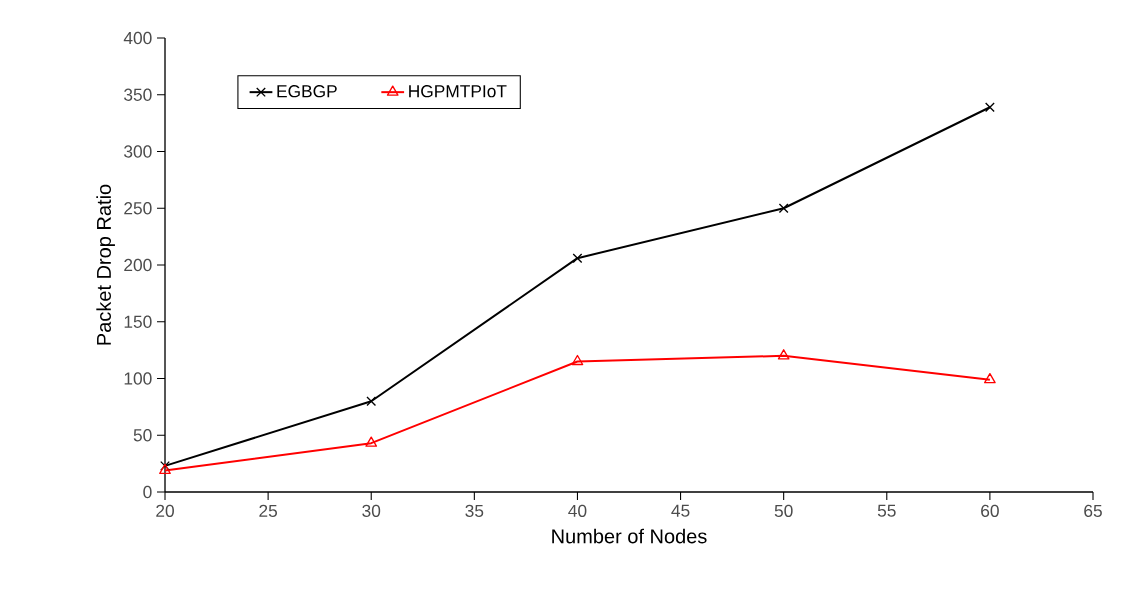 The width and height of the screenshot is (1132, 608). Describe the element at coordinates (137, 38) in the screenshot. I see `y-tick-label: 400` at that location.